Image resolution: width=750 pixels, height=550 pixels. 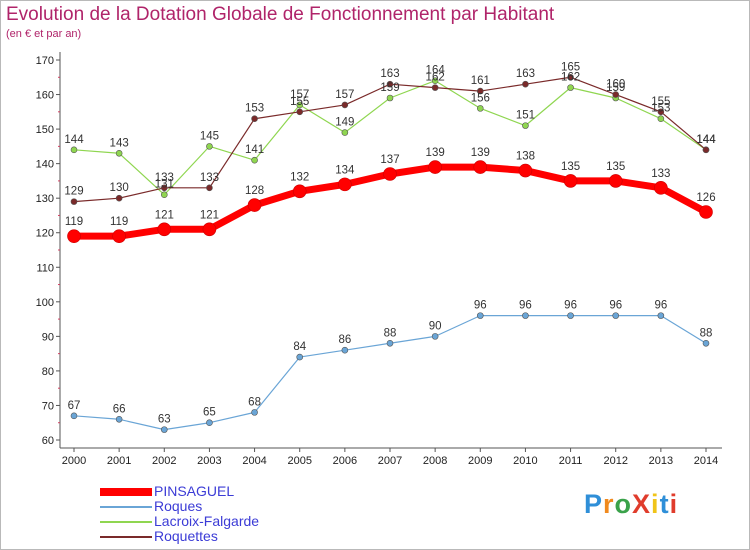 I want to click on data-label: 138, so click(x=525, y=157).